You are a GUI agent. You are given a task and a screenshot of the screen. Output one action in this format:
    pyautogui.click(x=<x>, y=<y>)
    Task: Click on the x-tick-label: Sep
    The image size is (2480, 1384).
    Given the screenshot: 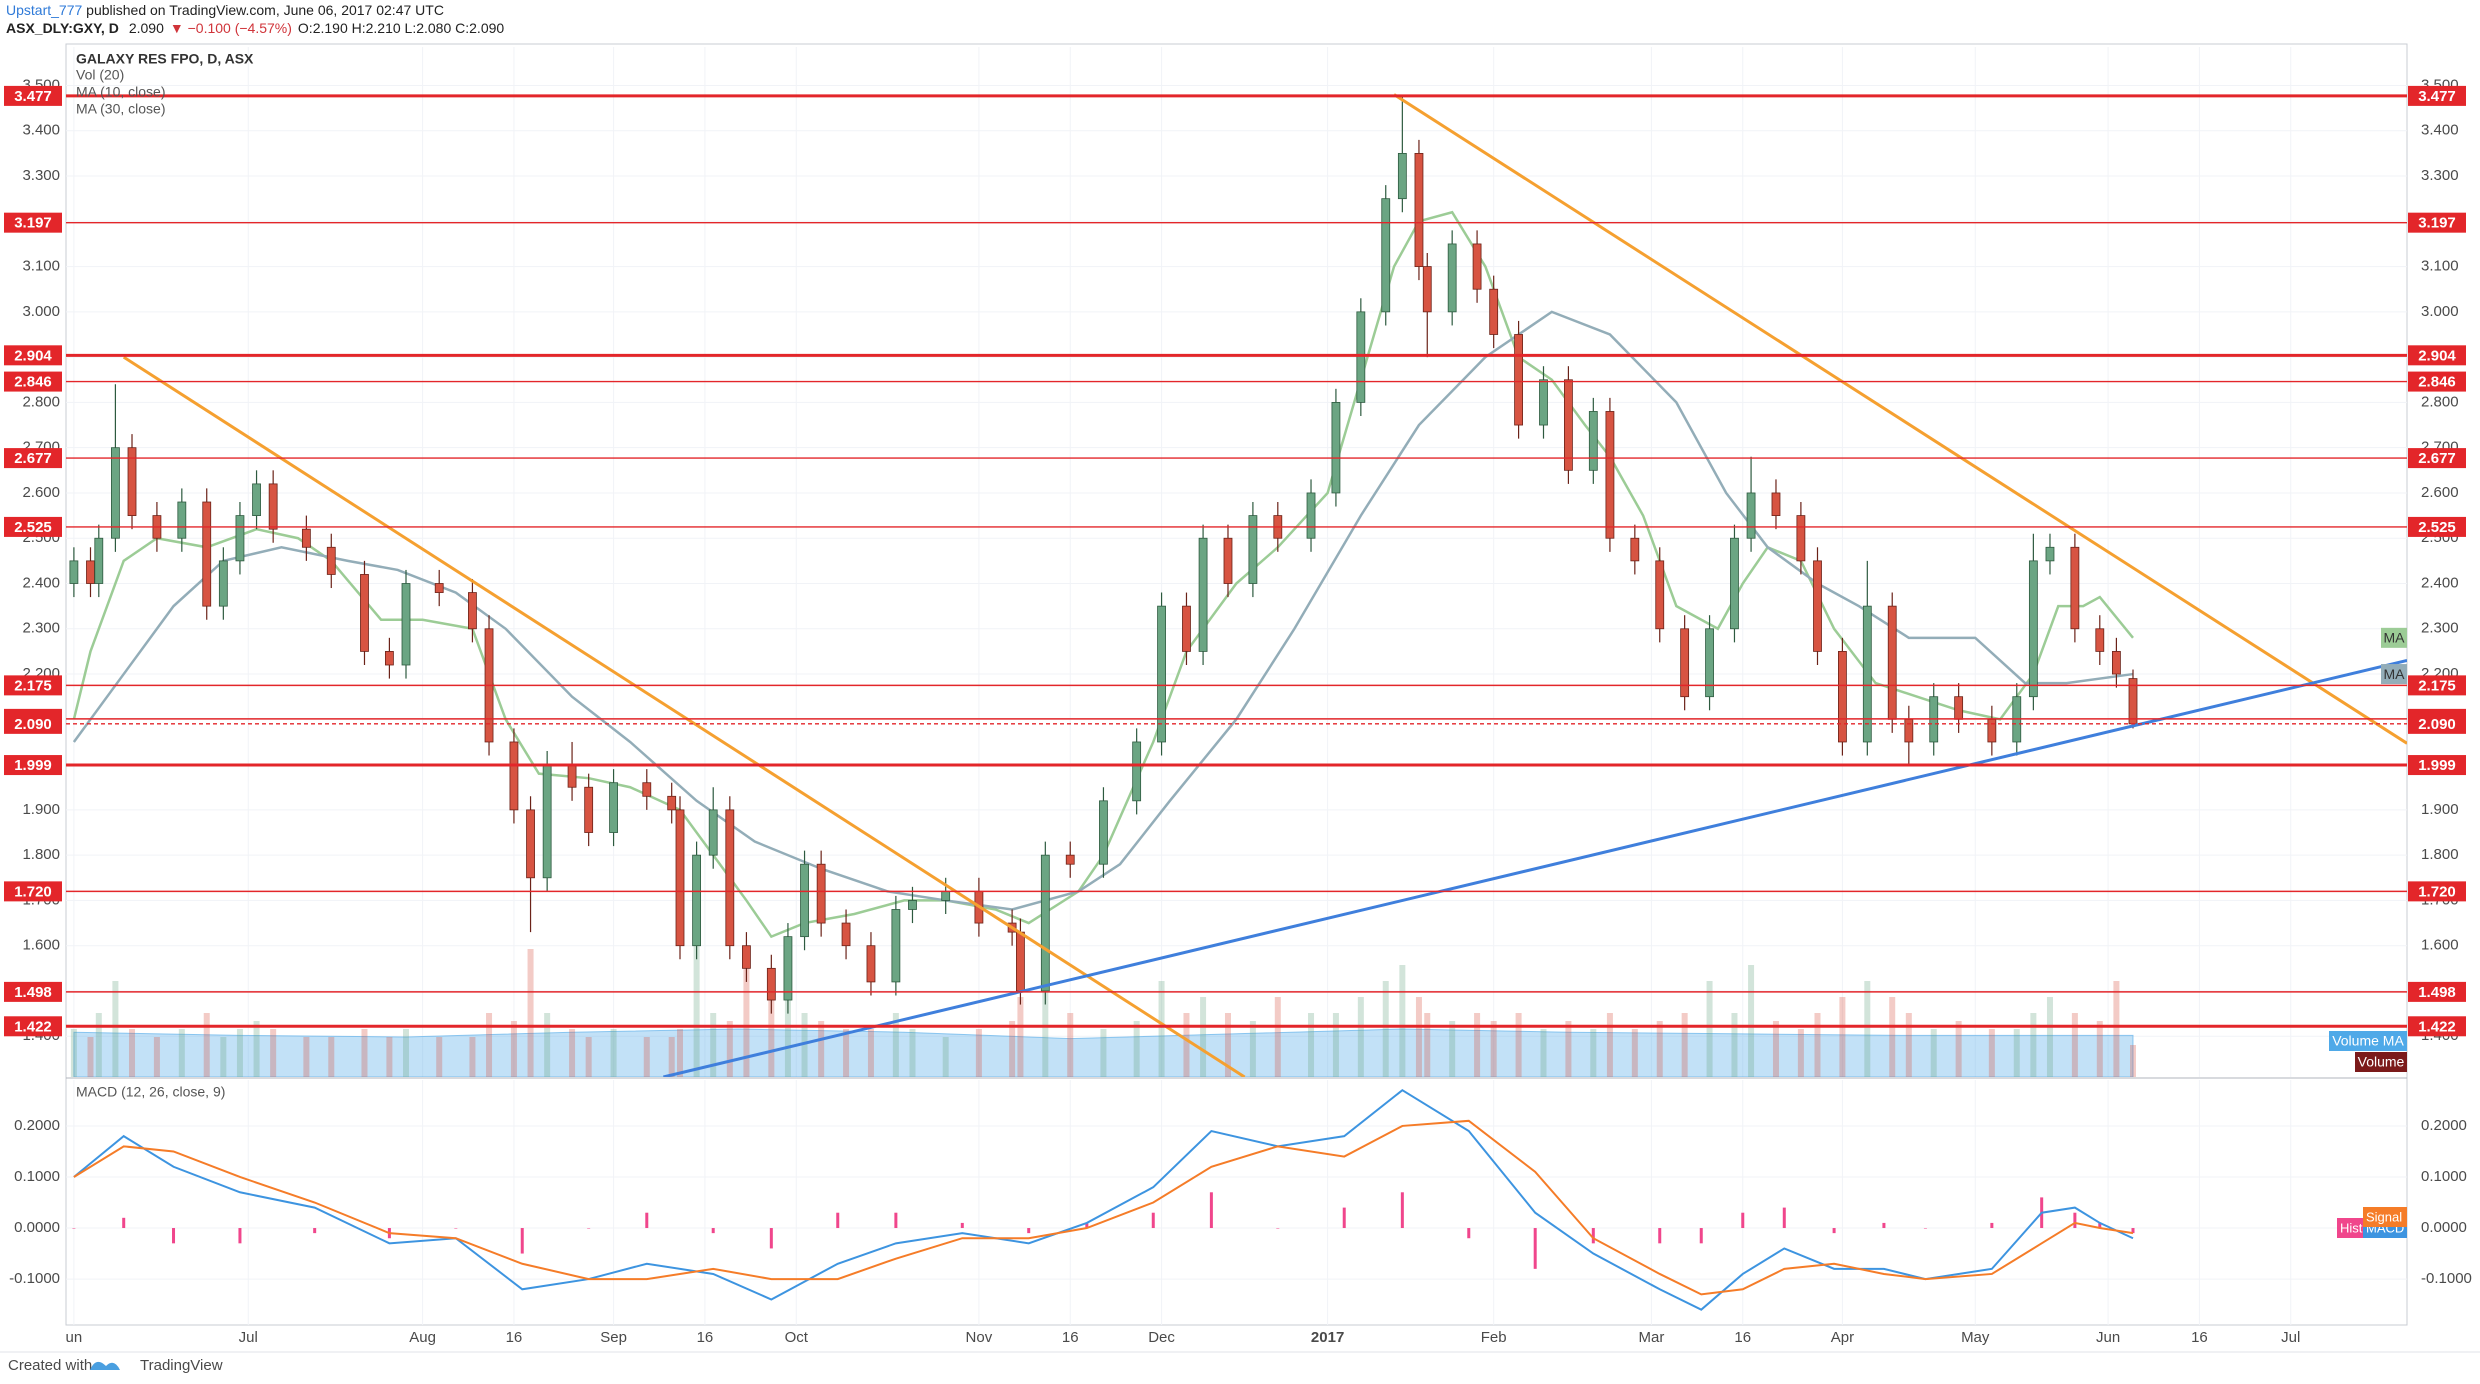 What is the action you would take?
    pyautogui.click(x=613, y=1337)
    